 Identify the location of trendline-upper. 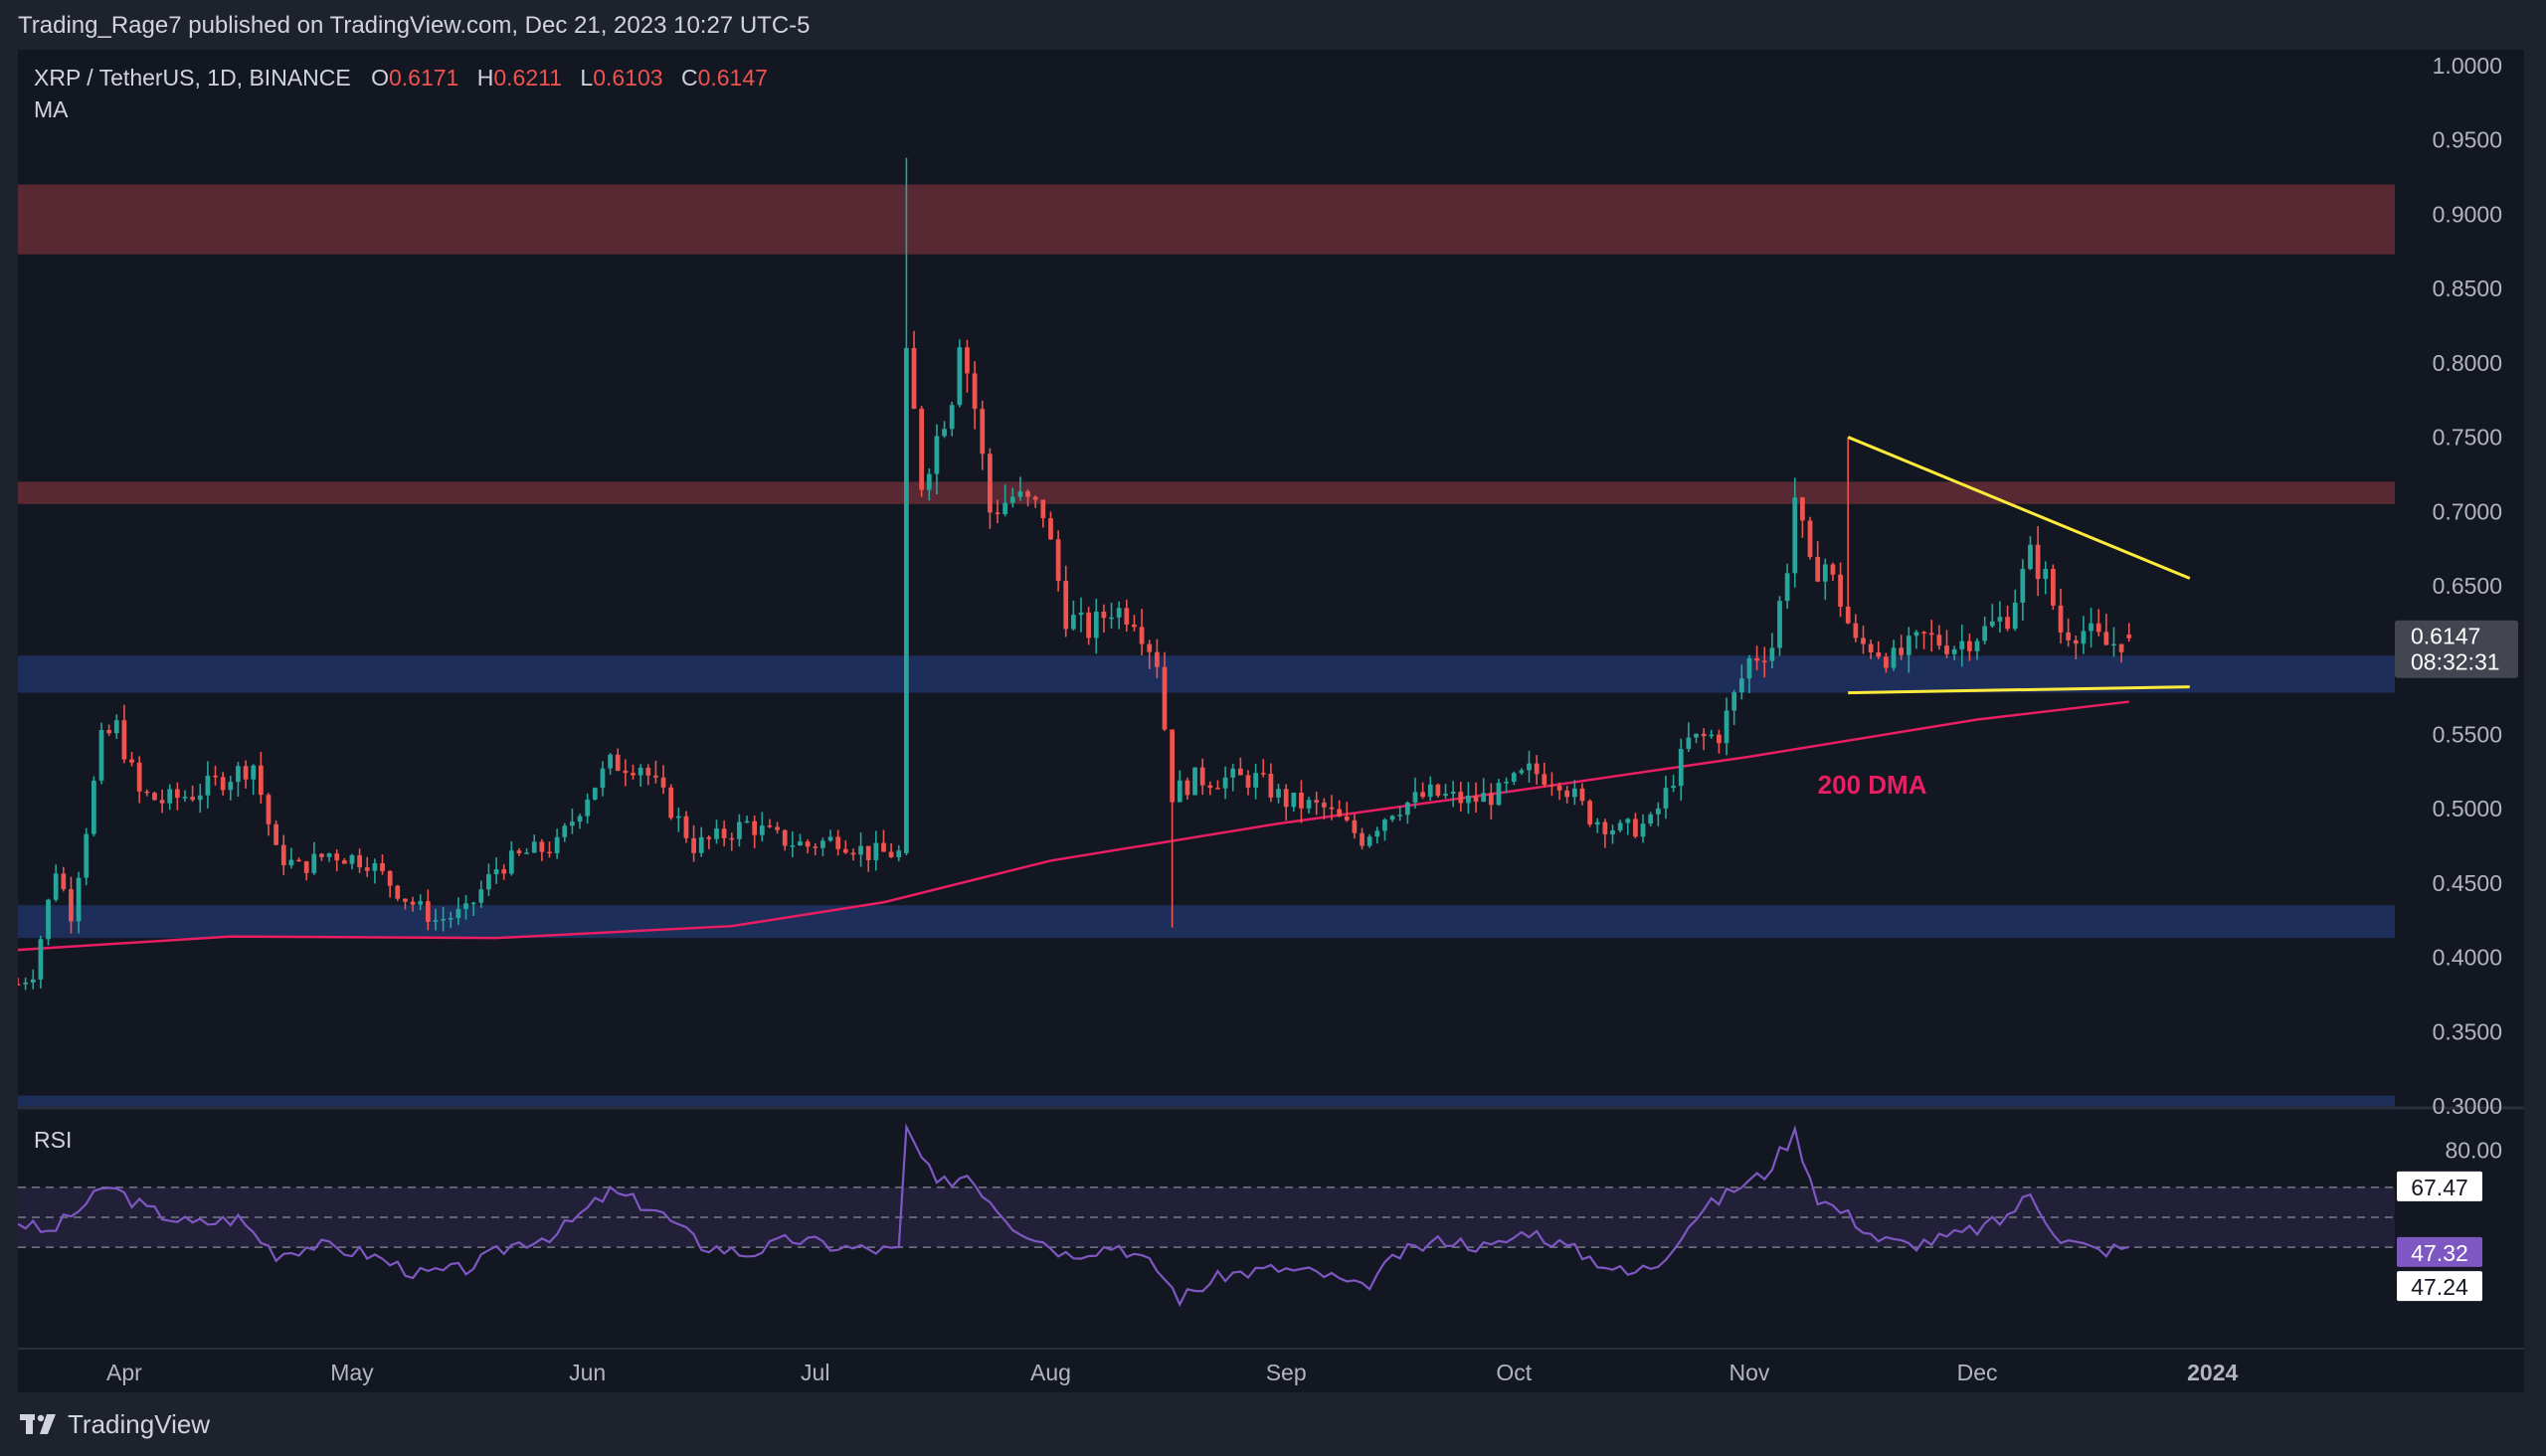
(2019, 508).